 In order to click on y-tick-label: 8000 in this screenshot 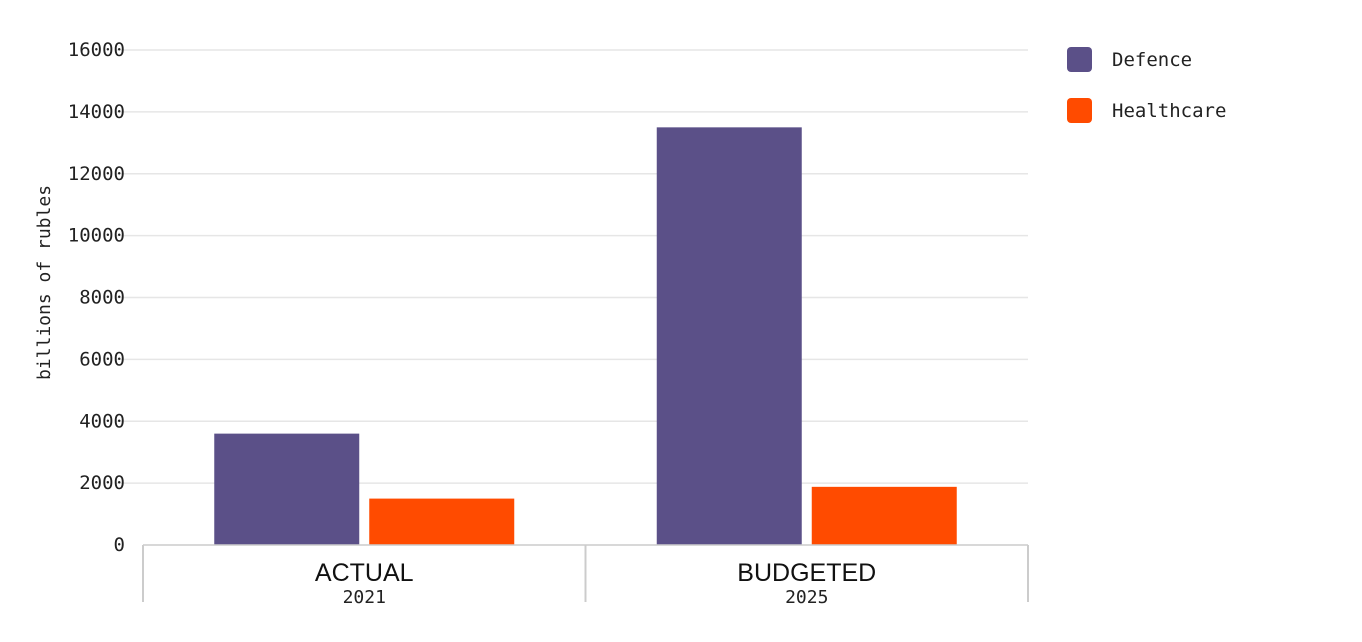, I will do `click(102, 298)`.